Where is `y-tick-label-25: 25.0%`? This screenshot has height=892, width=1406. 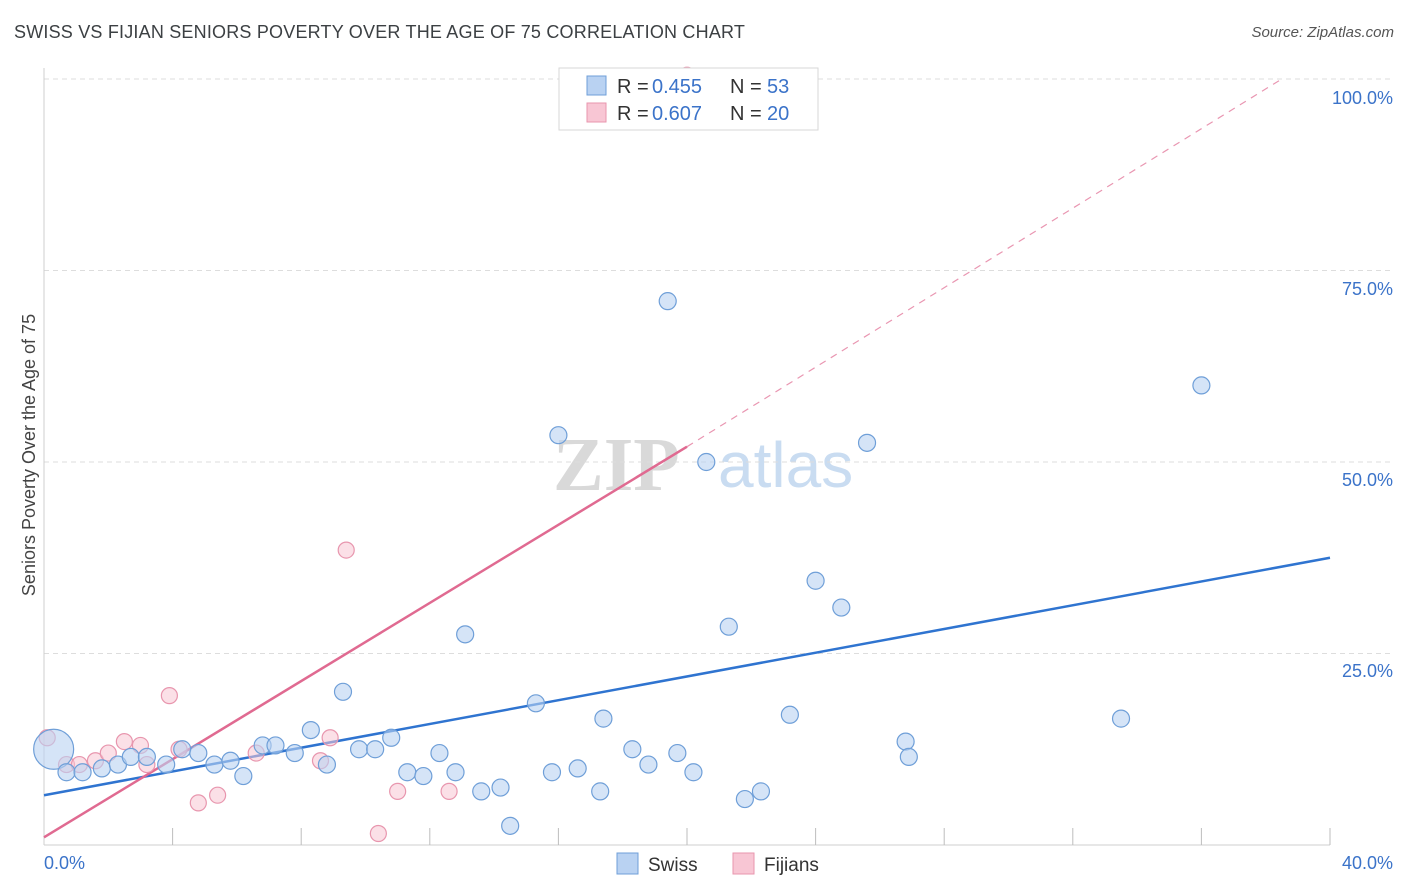 y-tick-label-25: 25.0% is located at coordinates (1367, 671).